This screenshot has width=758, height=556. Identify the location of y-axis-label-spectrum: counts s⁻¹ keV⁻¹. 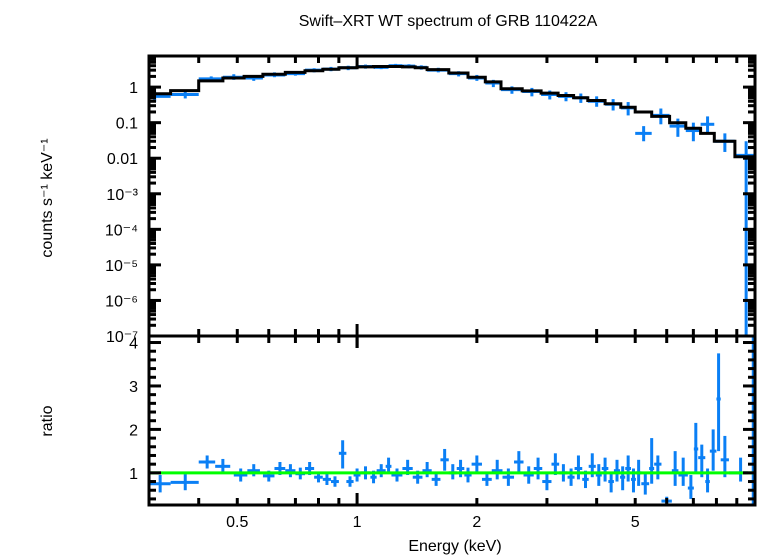
(47, 197).